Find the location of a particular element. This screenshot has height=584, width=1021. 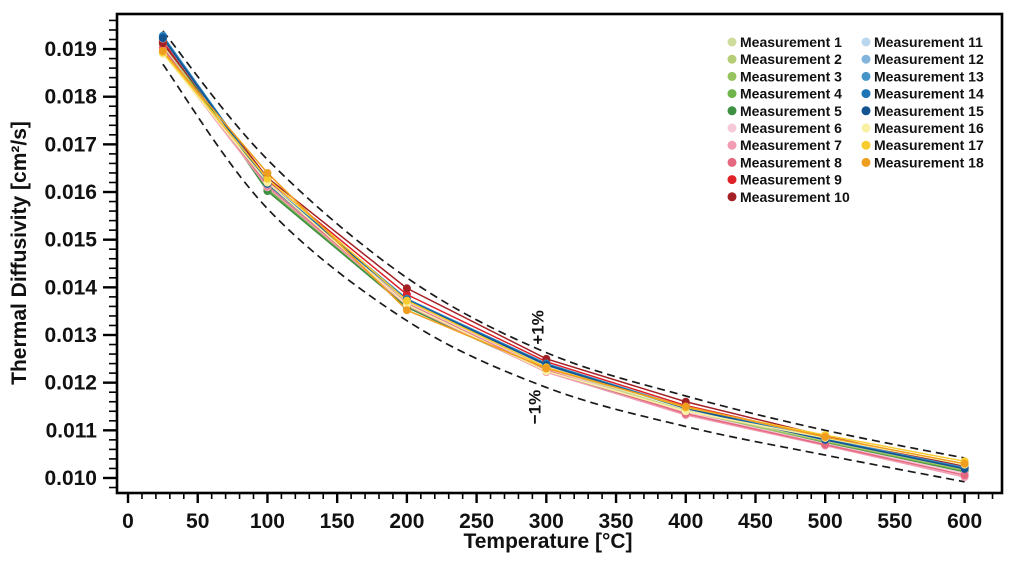

y-tick-label: 0.017 is located at coordinates (70, 144).